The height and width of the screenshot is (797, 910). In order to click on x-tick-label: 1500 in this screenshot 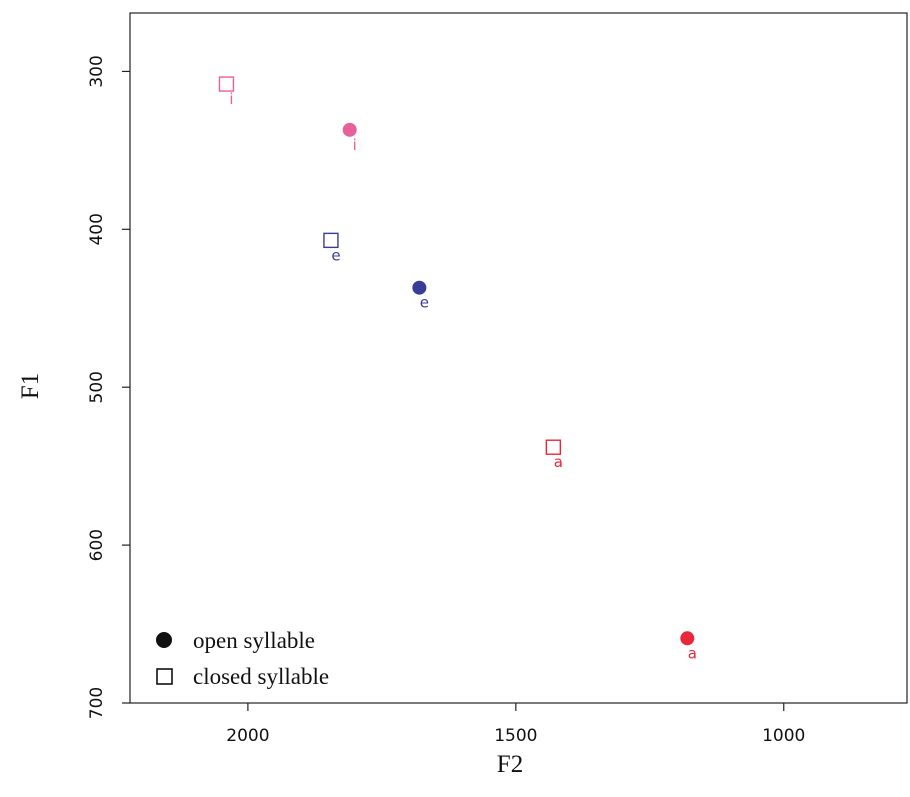, I will do `click(515, 736)`.